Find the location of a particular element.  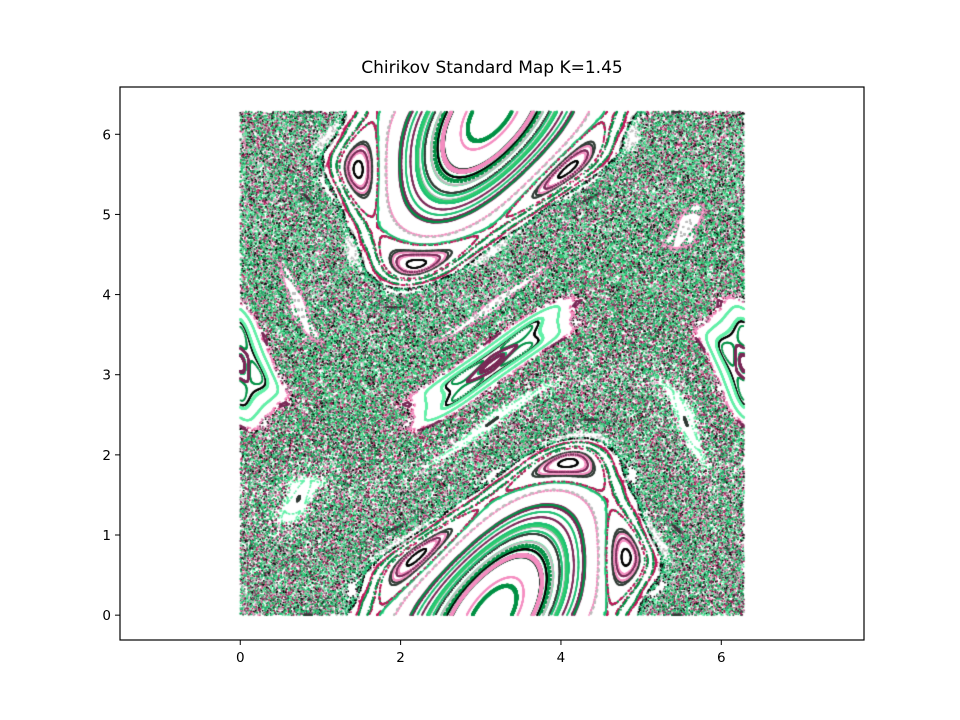

x-axis: 0 2 4 6 is located at coordinates (481, 653).